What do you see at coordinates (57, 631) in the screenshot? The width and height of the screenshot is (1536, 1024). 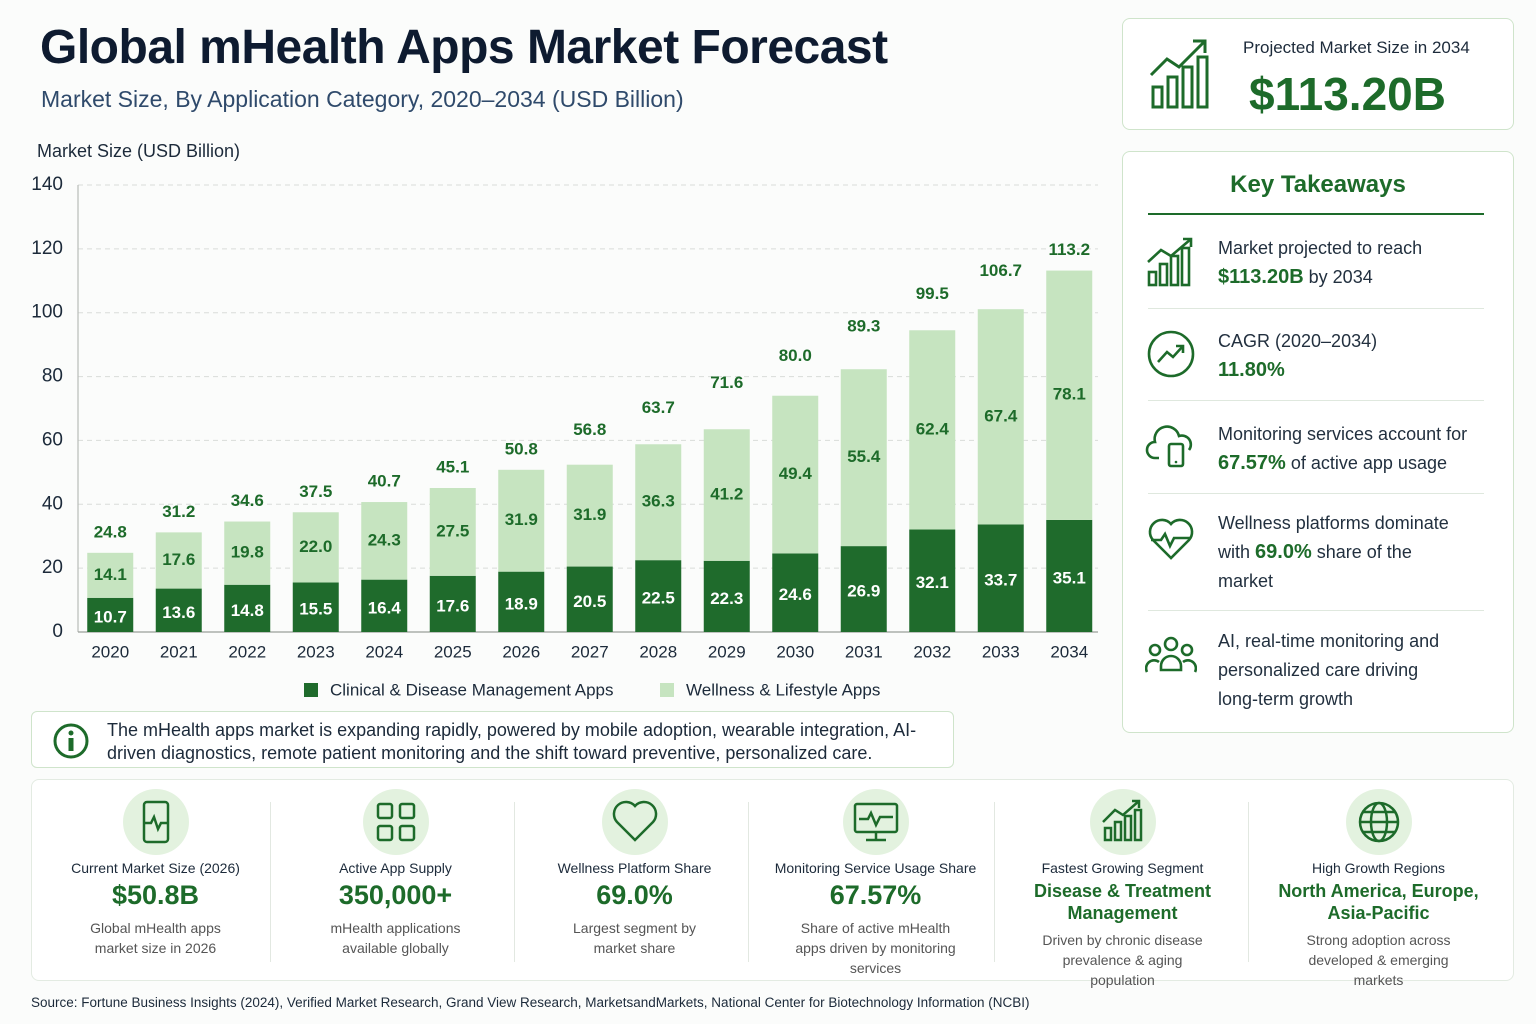 I see `y-tick-label: 0` at bounding box center [57, 631].